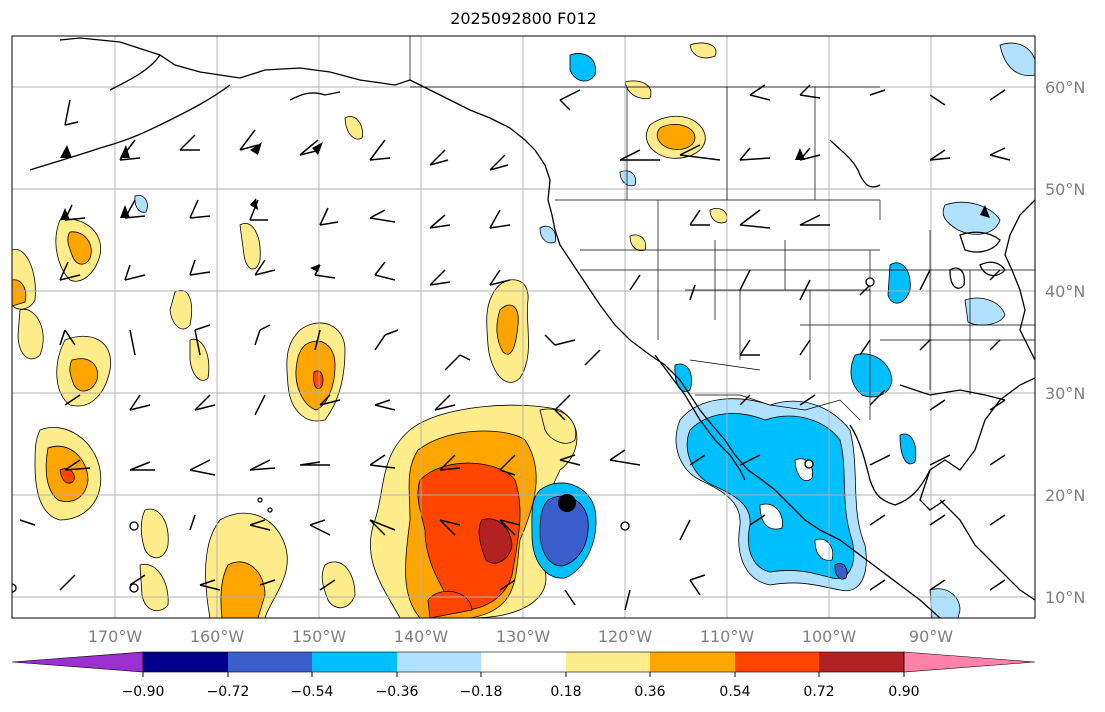  I want to click on map-title: 2025092800 F012, so click(523, 18).